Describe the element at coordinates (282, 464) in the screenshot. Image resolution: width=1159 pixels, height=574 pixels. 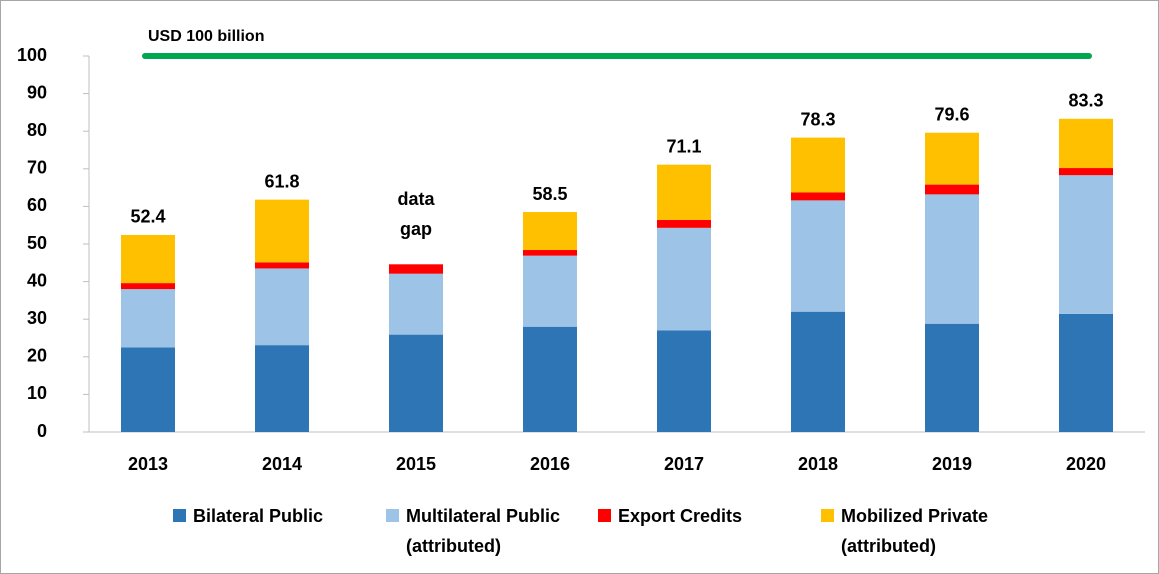
I see `x-tick-label: 2014` at that location.